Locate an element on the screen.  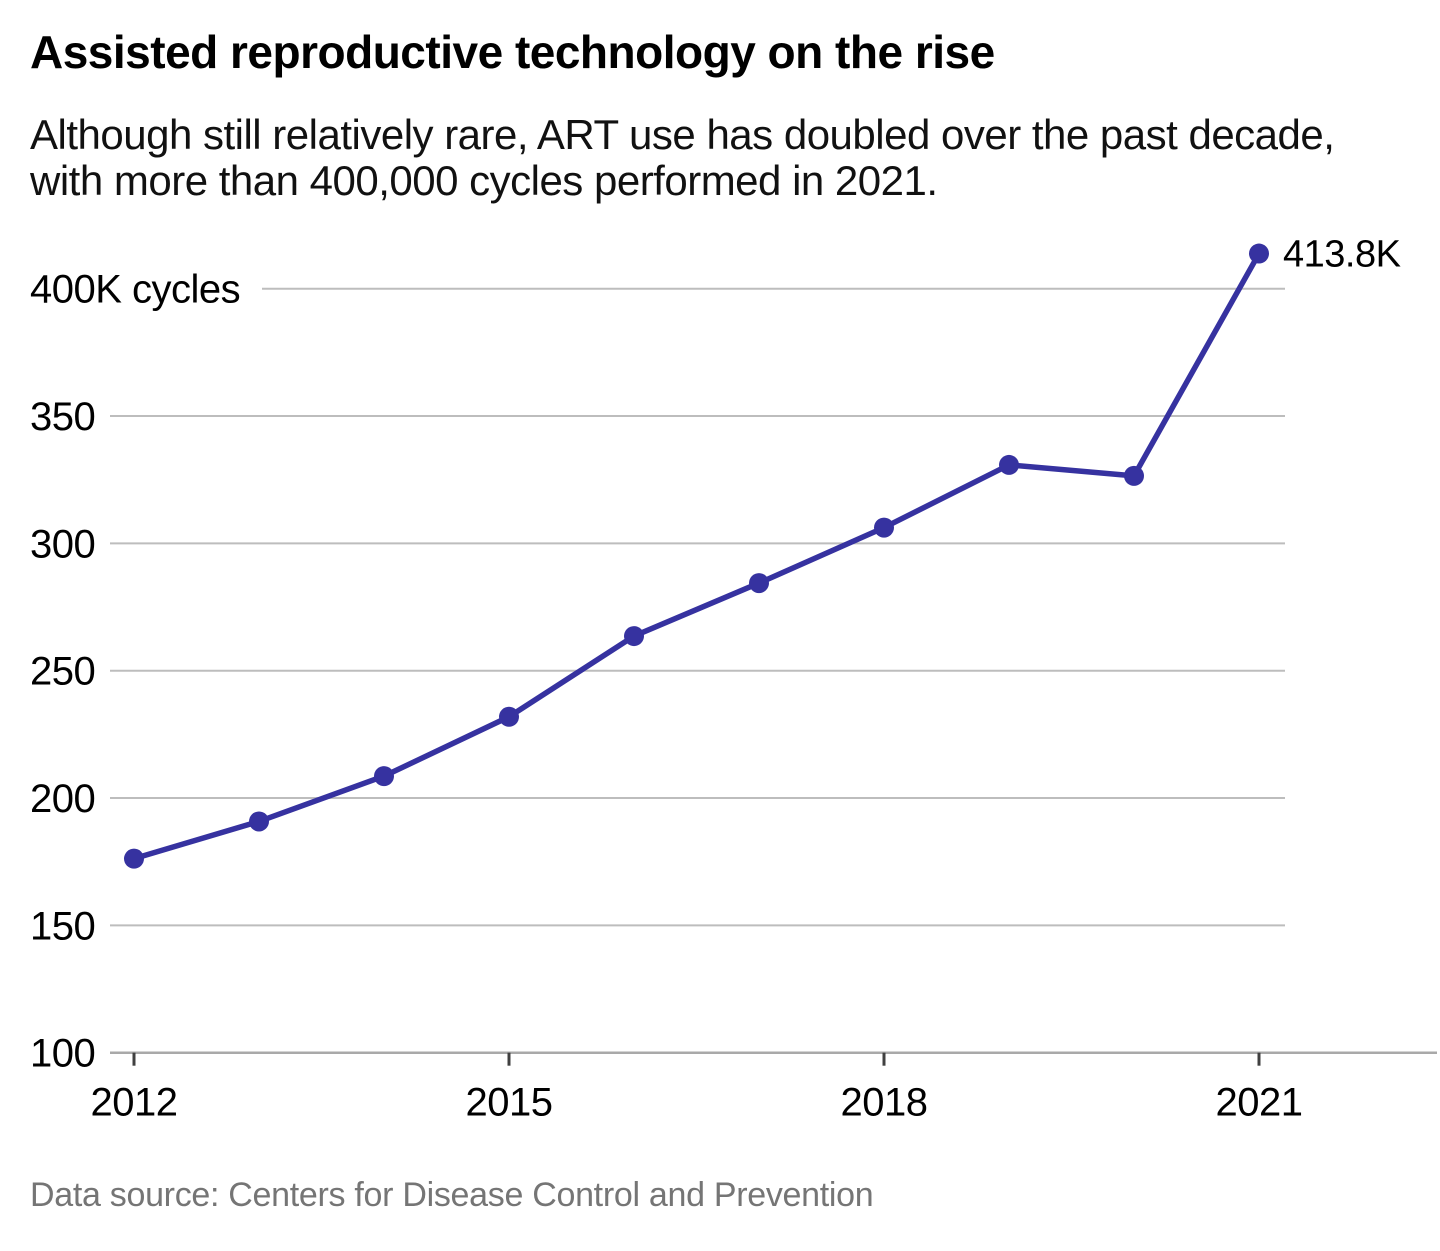
y-tick-label-350: 350 is located at coordinates (62, 417).